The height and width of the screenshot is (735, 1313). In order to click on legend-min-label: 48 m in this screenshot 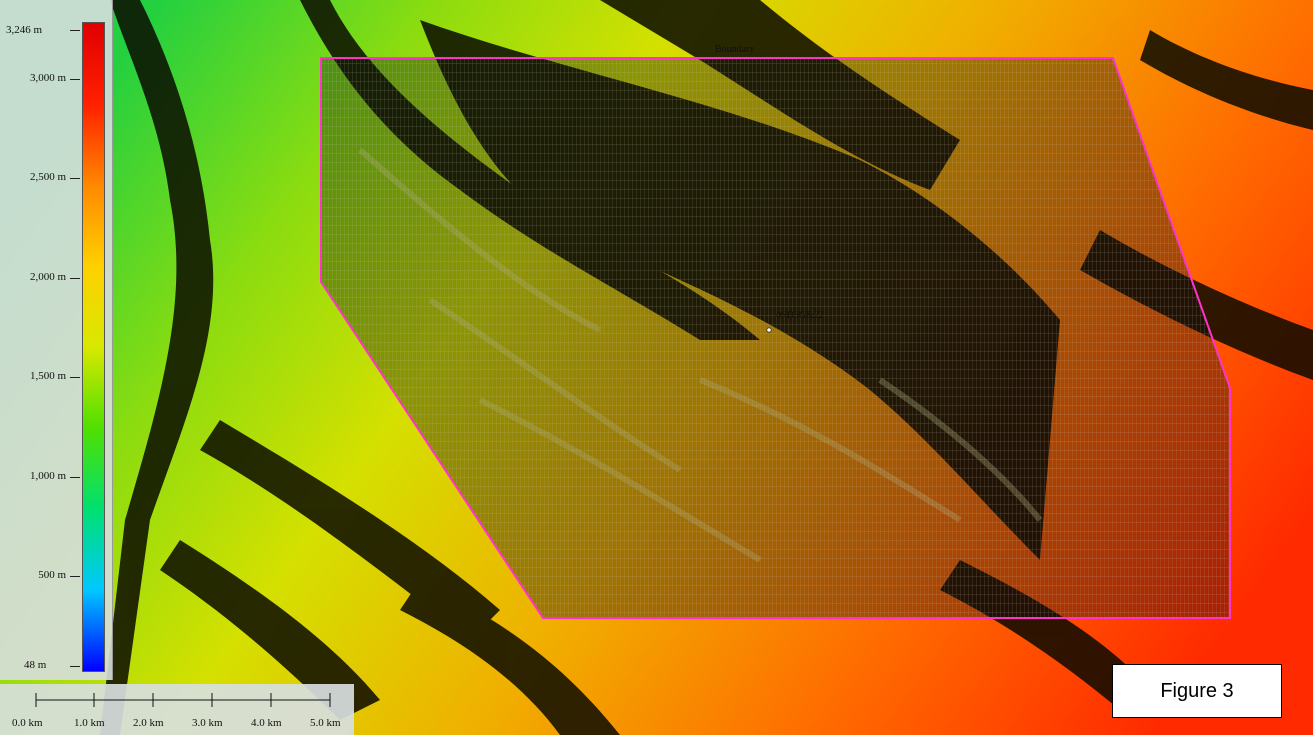, I will do `click(35, 665)`.